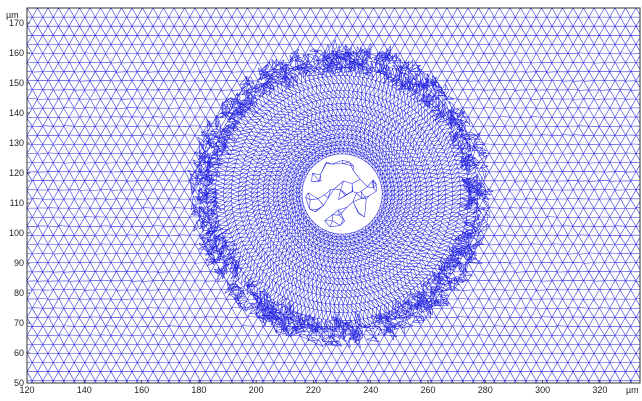 This screenshot has height=401, width=642. I want to click on x-tick-label: 140, so click(84, 390).